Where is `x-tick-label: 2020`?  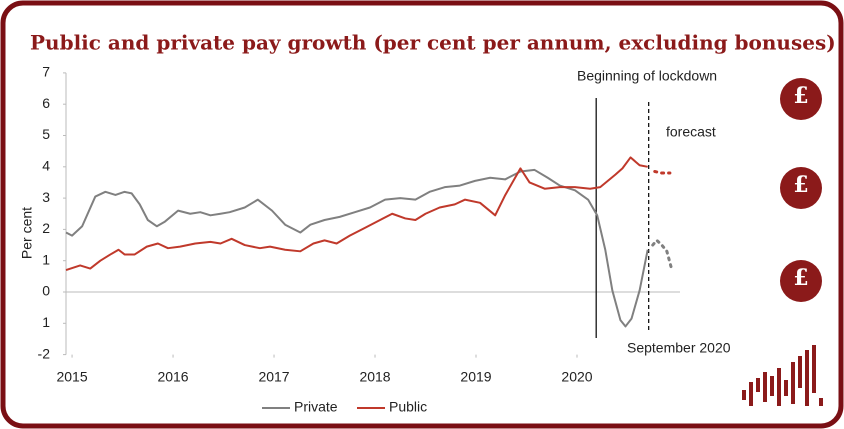 x-tick-label: 2020 is located at coordinates (576, 377).